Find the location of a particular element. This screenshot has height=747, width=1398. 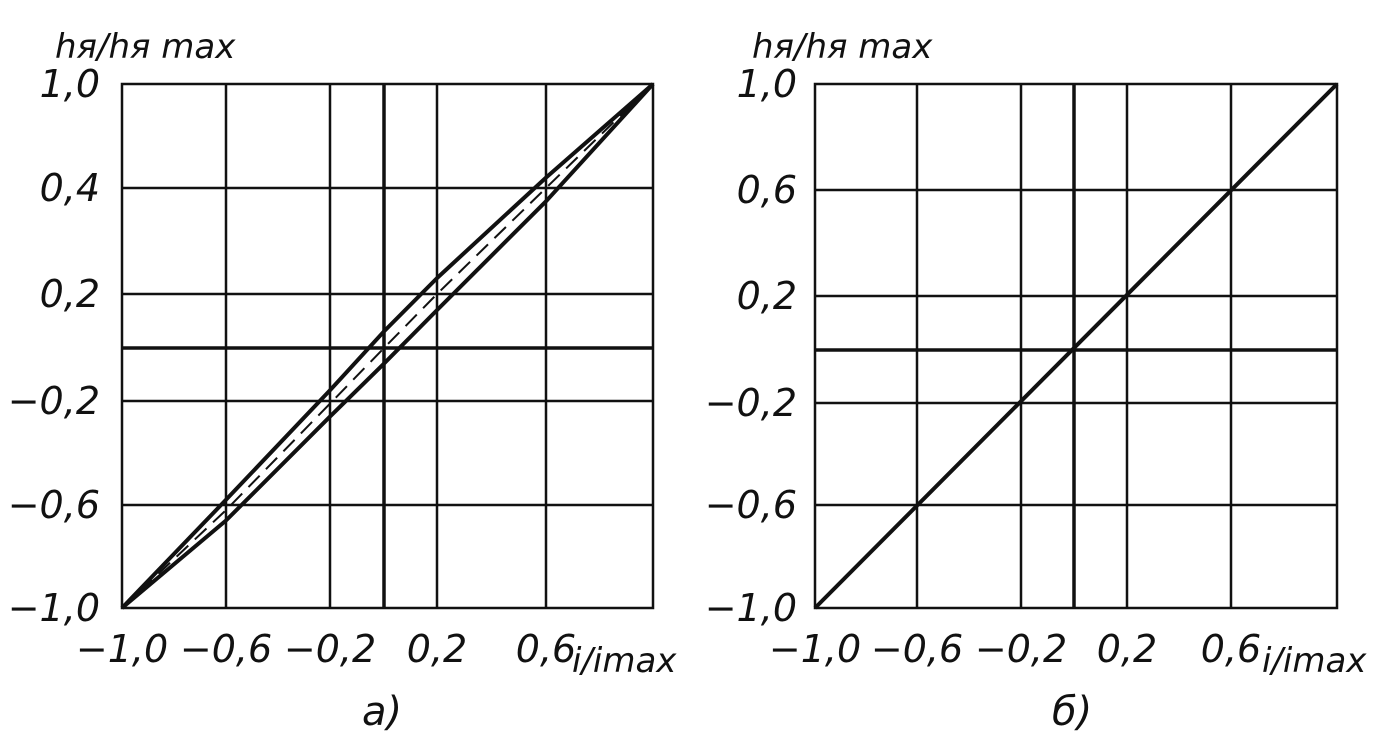

y-tick-label: 0,4 is located at coordinates (70, 188).